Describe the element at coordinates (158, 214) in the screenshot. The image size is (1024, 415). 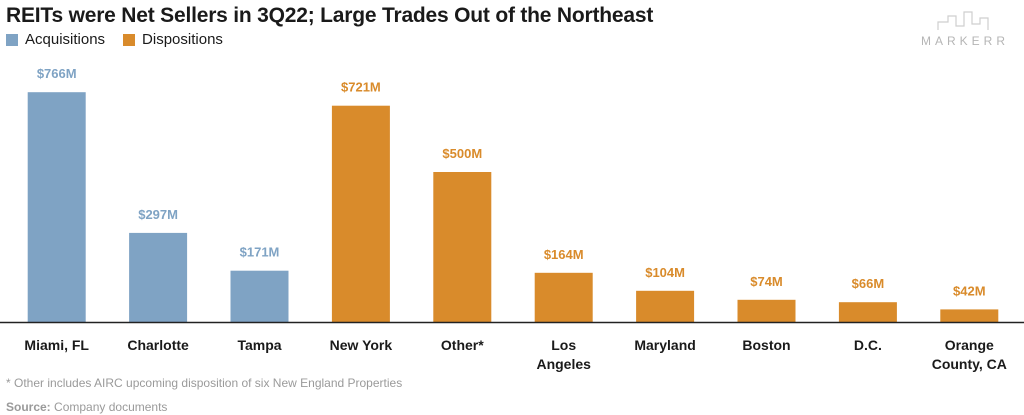
I see `data-label-1: $297M` at that location.